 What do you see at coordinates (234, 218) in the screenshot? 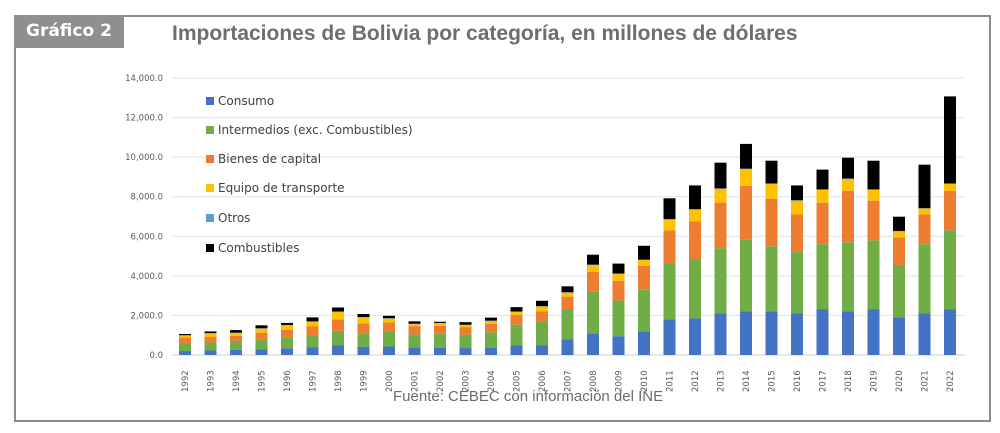
I see `legend-label: Otros` at bounding box center [234, 218].